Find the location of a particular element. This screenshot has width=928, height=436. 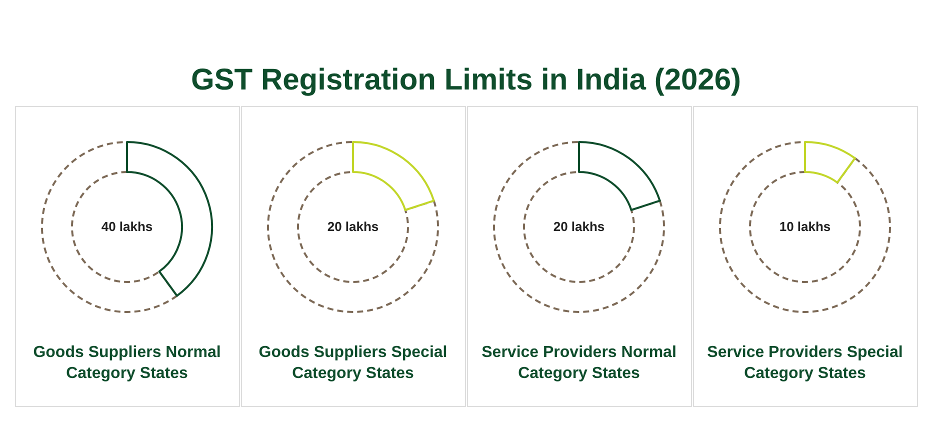

data-label: 40 lakhs is located at coordinates (127, 226).